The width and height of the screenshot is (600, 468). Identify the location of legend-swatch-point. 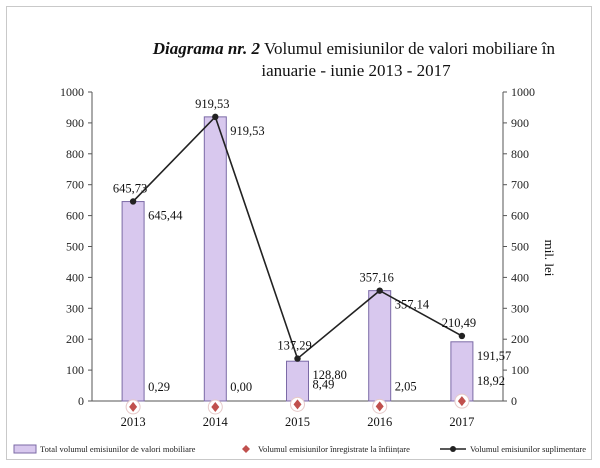
(453, 449).